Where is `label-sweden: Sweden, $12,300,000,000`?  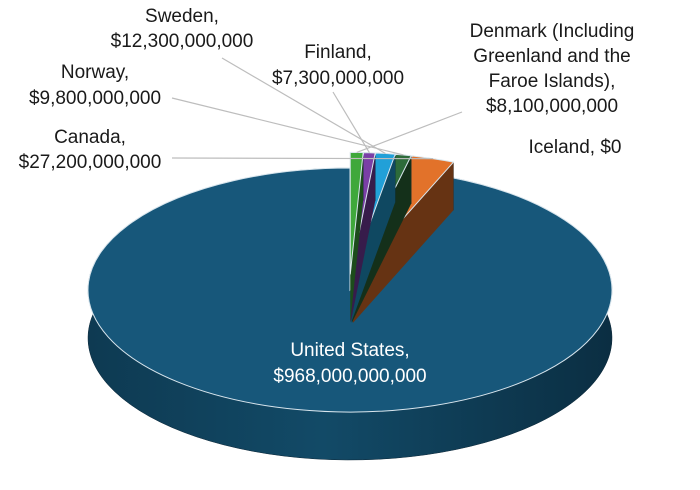
label-sweden: Sweden, $12,300,000,000 is located at coordinates (182, 29).